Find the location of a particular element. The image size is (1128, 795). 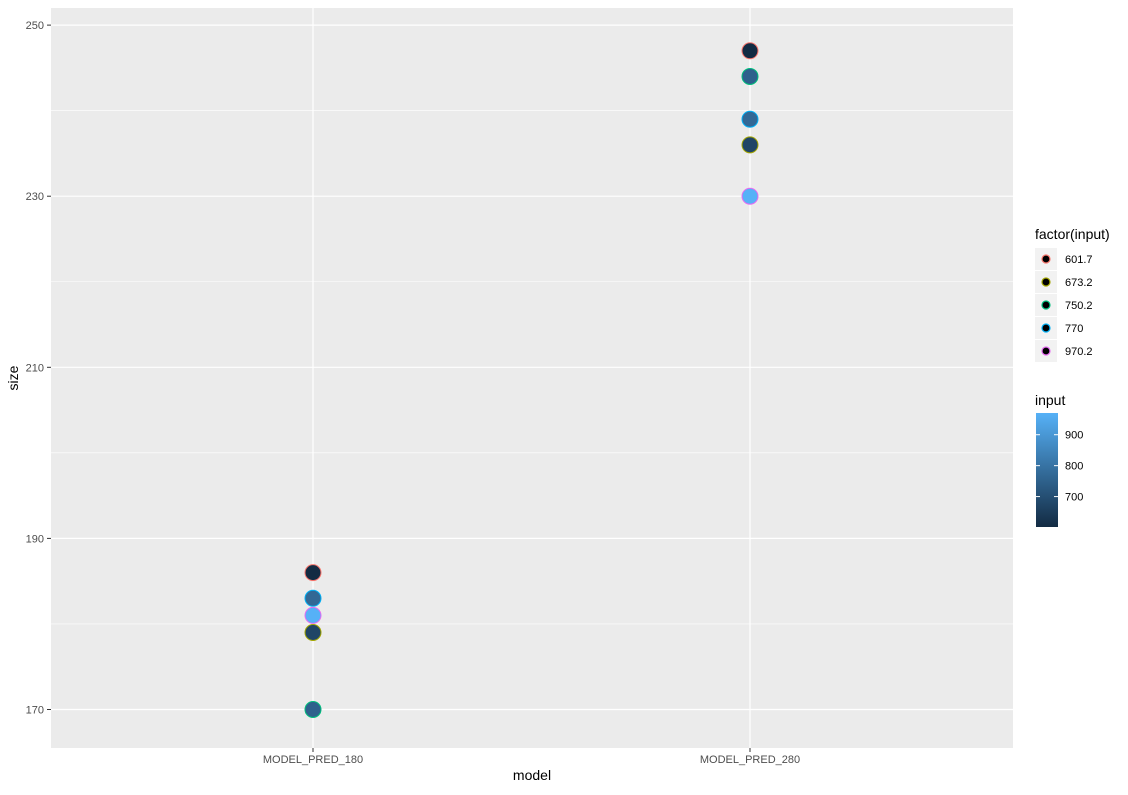

x-tick-label: MODEL_PRED_180 is located at coordinates (313, 760).